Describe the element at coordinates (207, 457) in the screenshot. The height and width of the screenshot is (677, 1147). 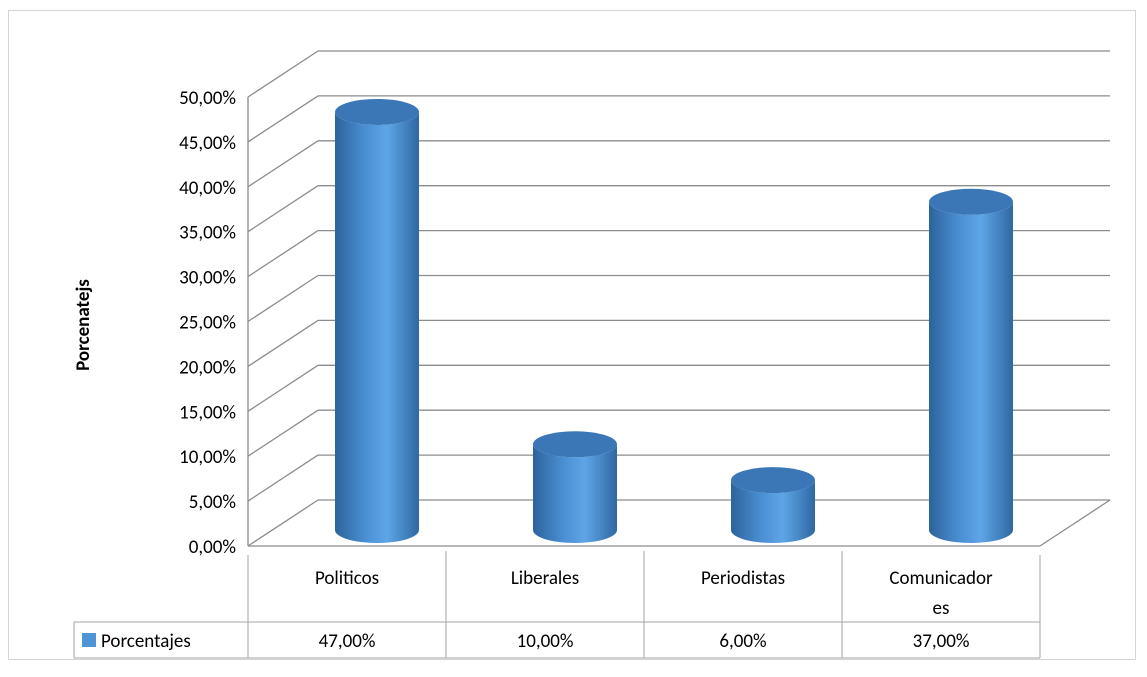
I see `y-tick-label: 10,00%` at that location.